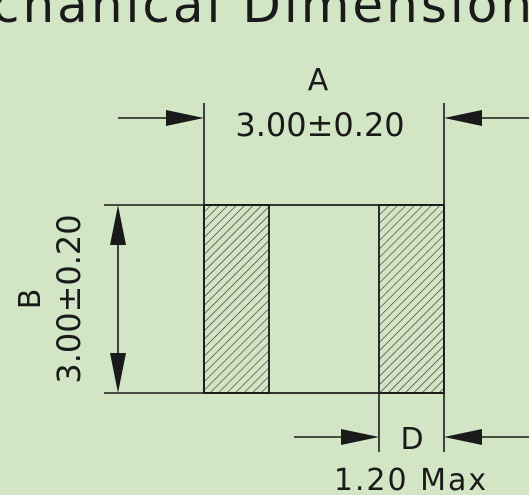 The width and height of the screenshot is (529, 495). I want to click on dimension-b-arrow-bottom, so click(118, 373).